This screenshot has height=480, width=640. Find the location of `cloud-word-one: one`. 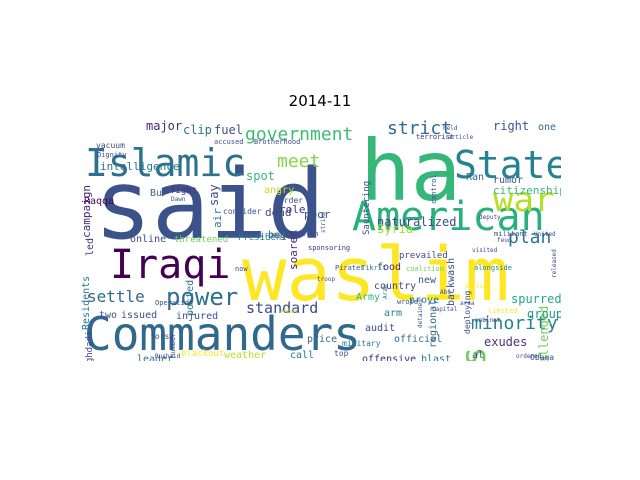

cloud-word-one: one is located at coordinates (547, 127).